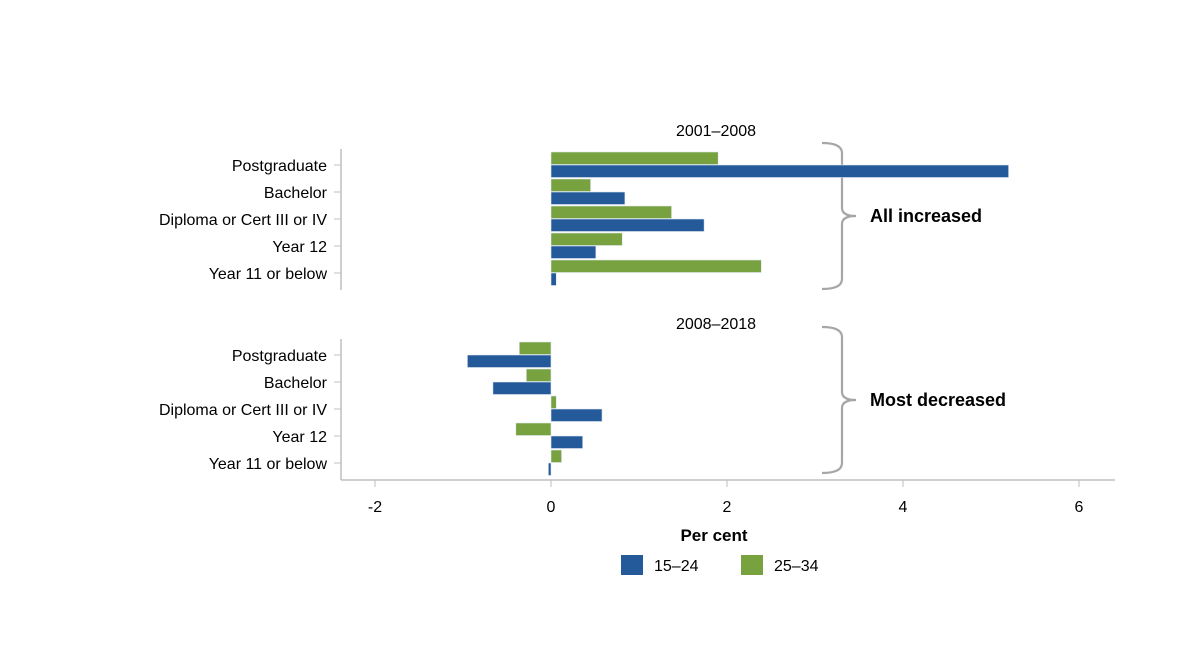 The width and height of the screenshot is (1200, 645). I want to click on x-axis-title: Per cent, so click(713, 535).